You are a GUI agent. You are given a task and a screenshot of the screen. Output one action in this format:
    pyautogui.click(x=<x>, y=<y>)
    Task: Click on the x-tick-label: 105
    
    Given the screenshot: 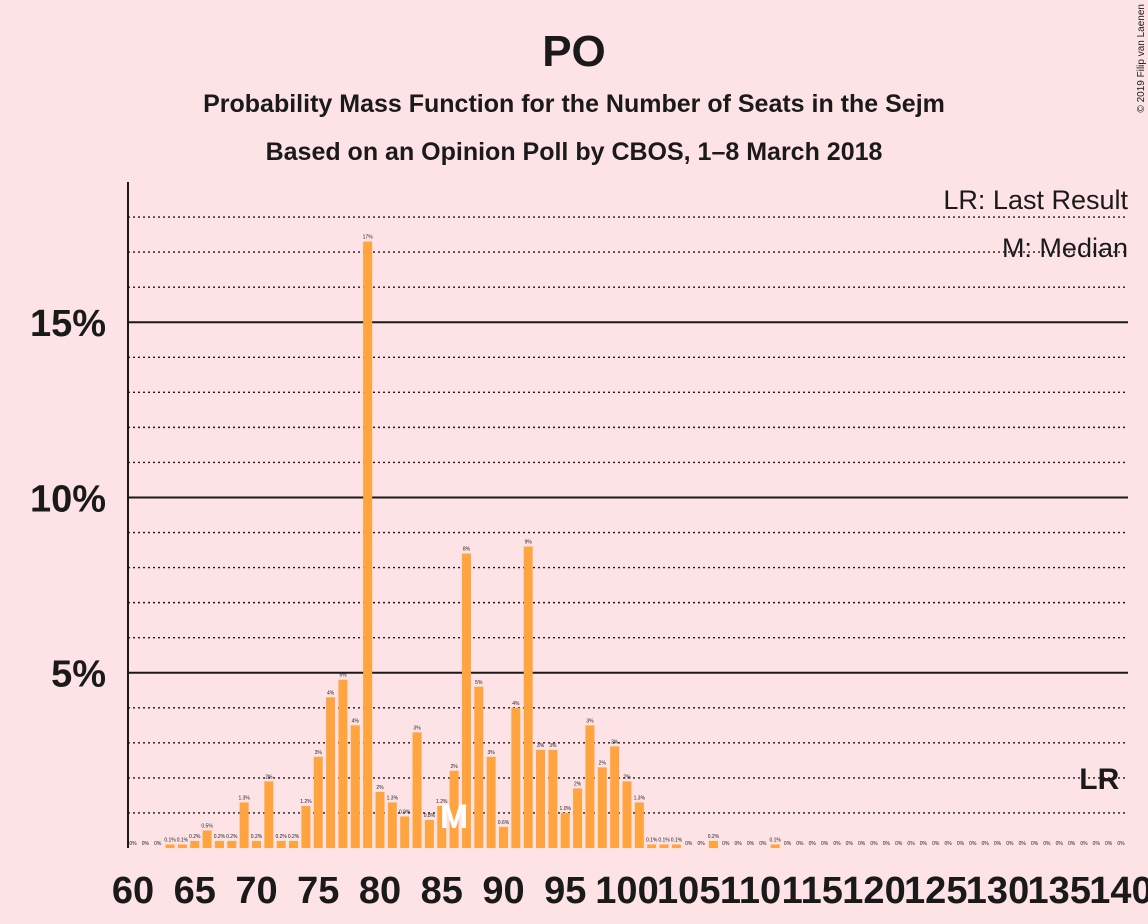 What is the action you would take?
    pyautogui.click(x=688, y=891)
    